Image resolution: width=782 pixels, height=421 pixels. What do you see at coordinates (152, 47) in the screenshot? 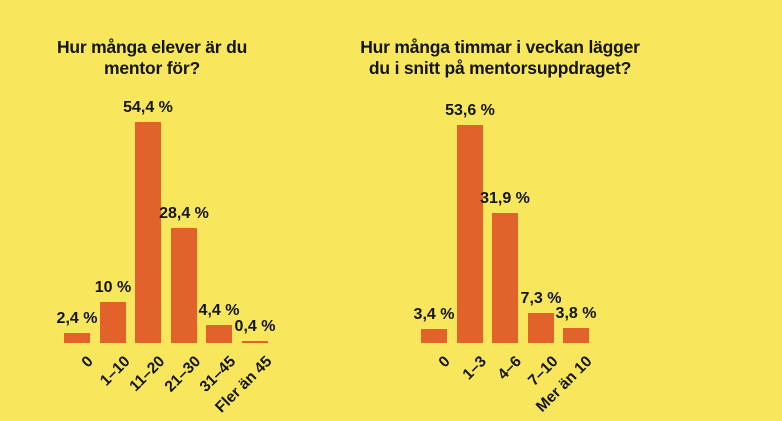
I see `chart-title-line: Hur många elever är du` at bounding box center [152, 47].